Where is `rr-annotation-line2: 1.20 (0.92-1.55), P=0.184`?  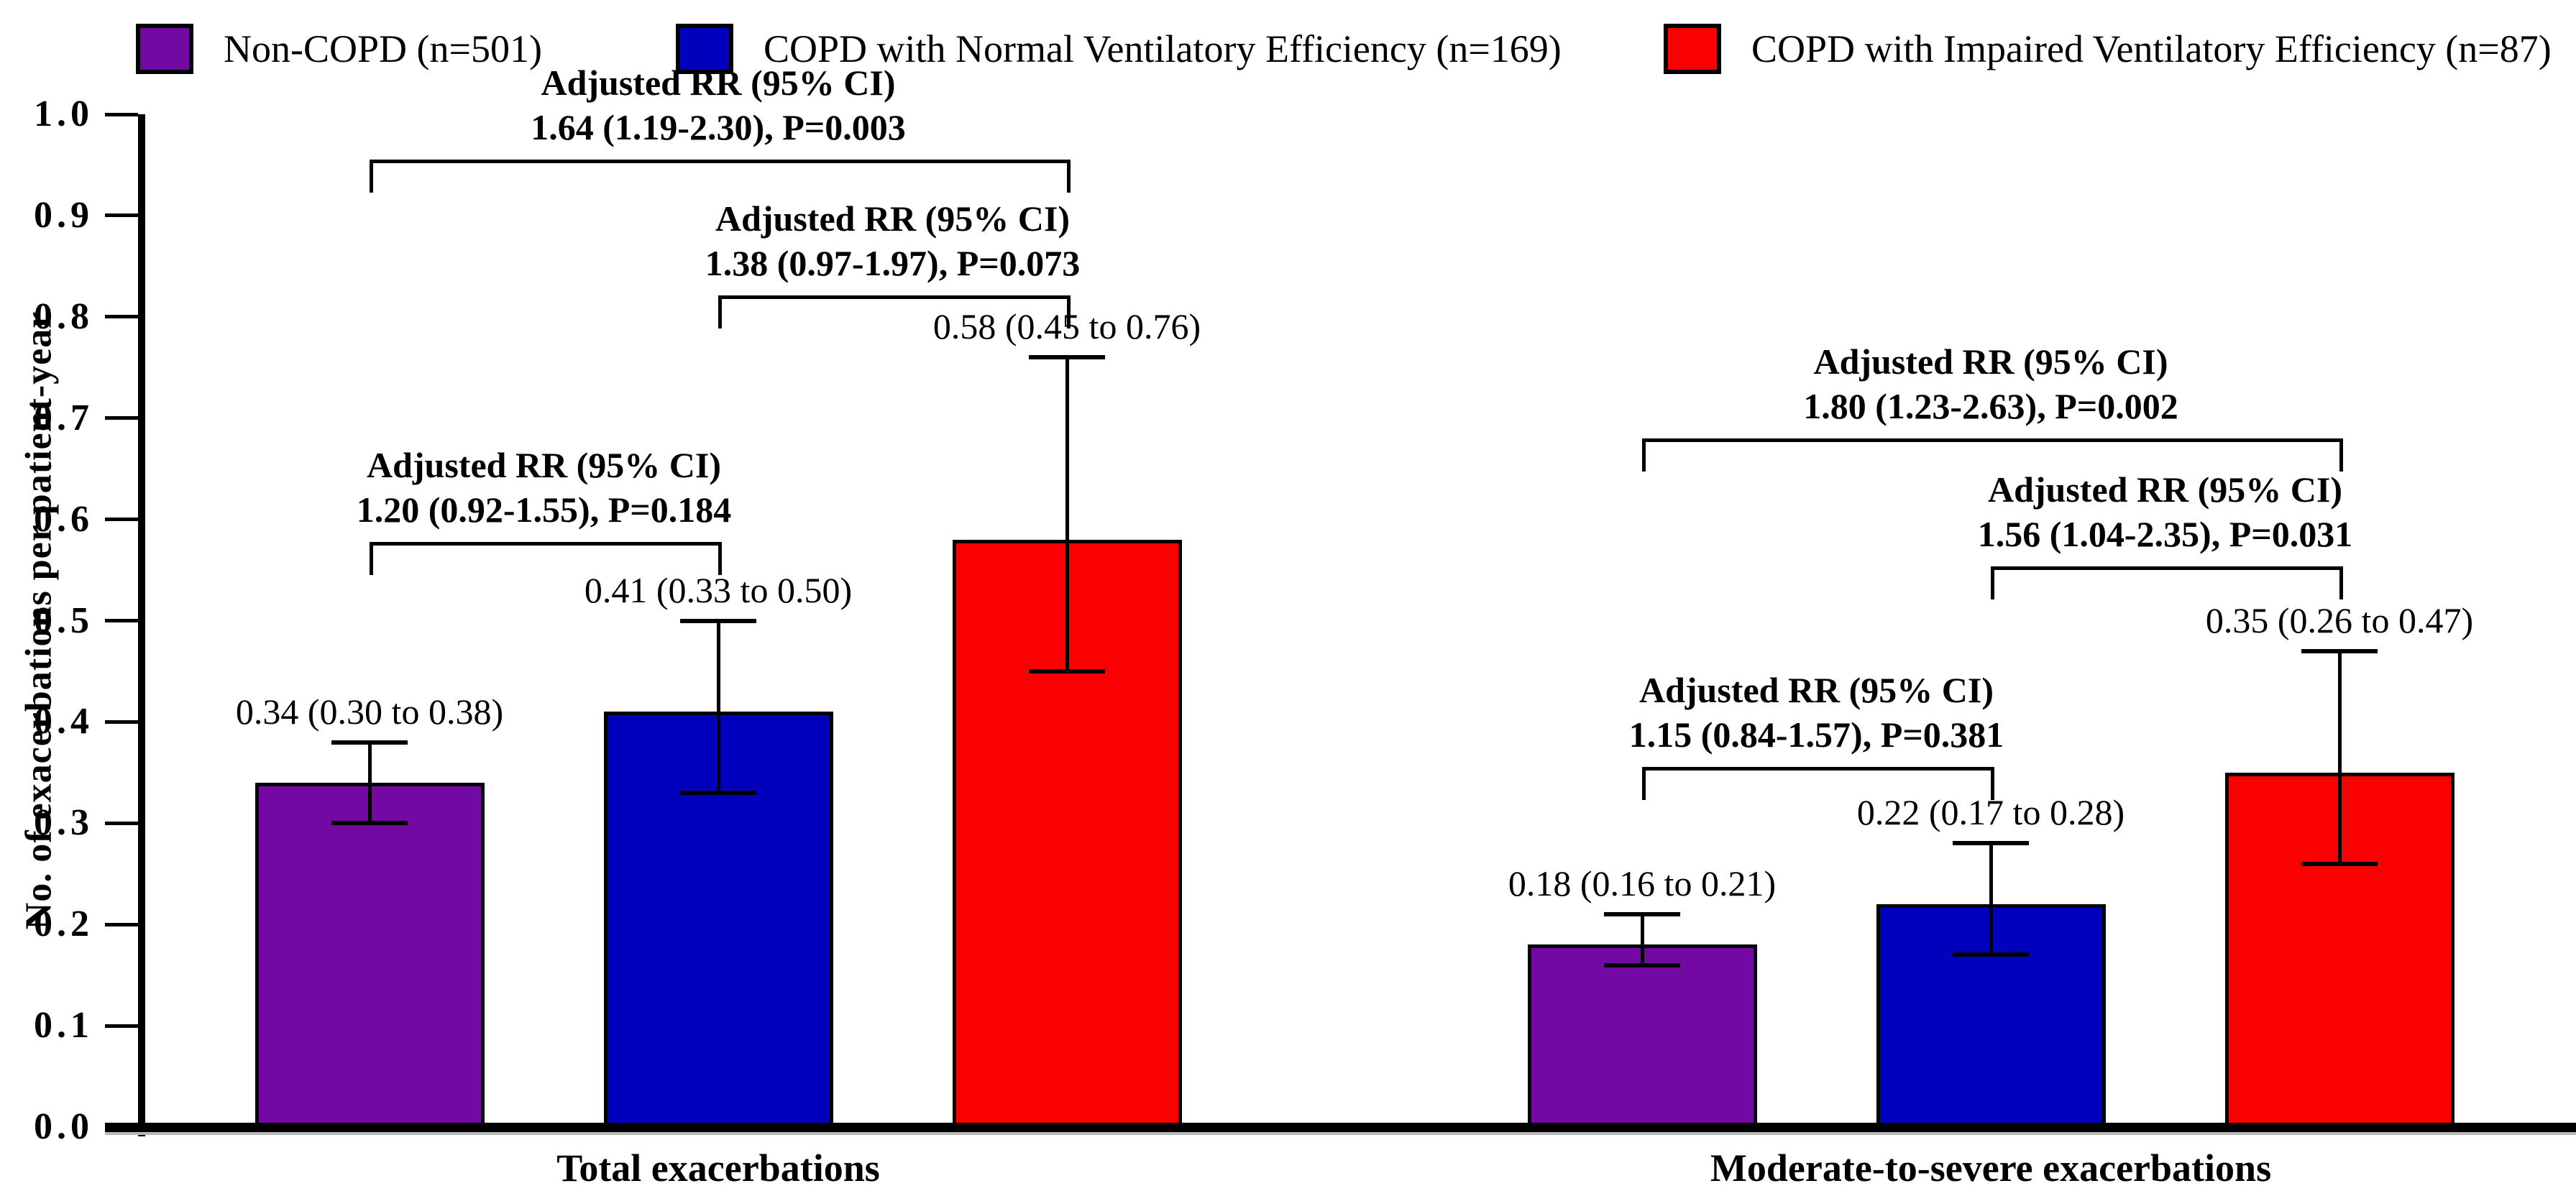
rr-annotation-line2: 1.20 (0.92-1.55), P=0.184 is located at coordinates (544, 509).